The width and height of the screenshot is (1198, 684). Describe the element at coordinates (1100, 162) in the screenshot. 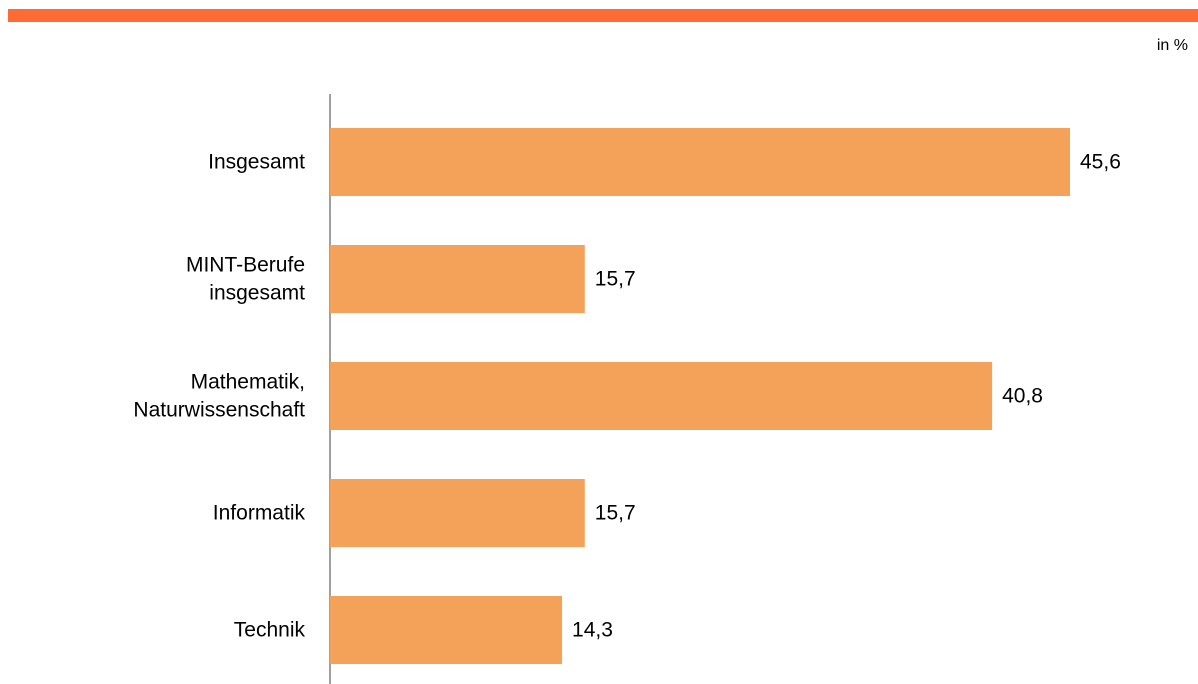

I see `value-label: 45,6` at that location.